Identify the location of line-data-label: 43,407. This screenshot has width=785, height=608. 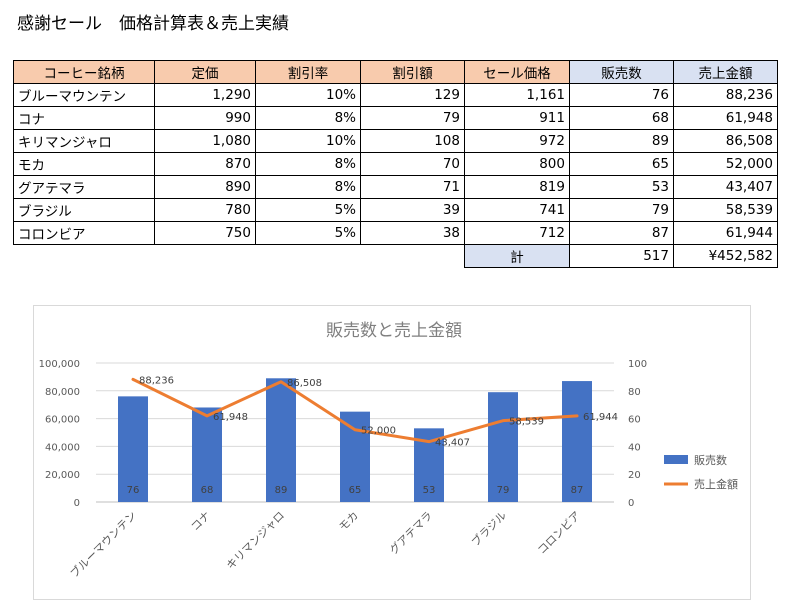
(452, 443).